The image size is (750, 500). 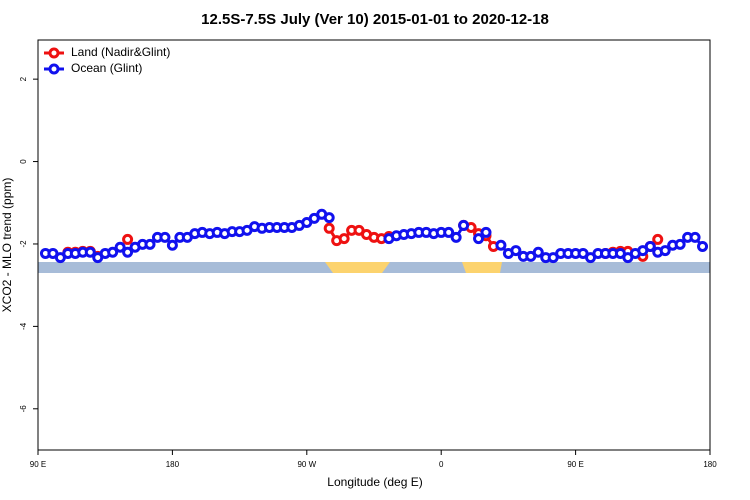 What do you see at coordinates (23, 78) in the screenshot?
I see `y-tick-label: 2` at bounding box center [23, 78].